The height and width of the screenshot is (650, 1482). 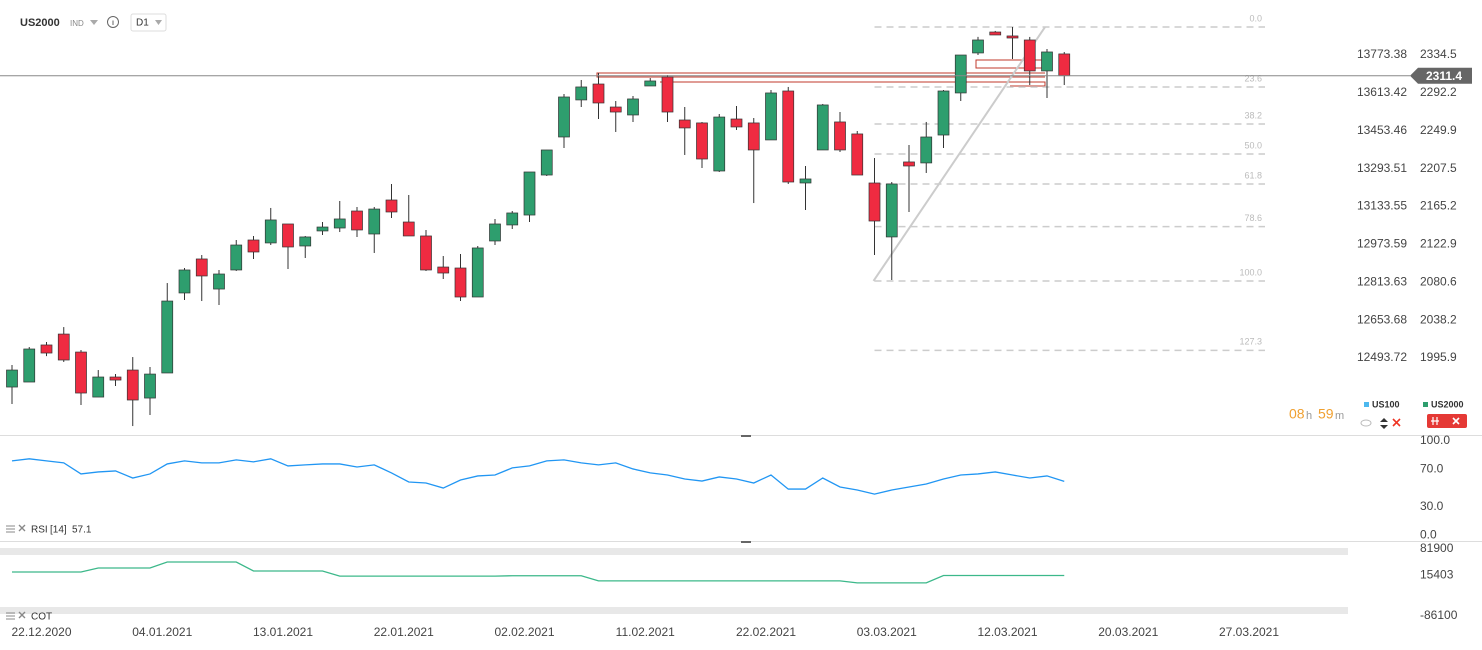 I want to click on settings-icon, so click(x=1435, y=421).